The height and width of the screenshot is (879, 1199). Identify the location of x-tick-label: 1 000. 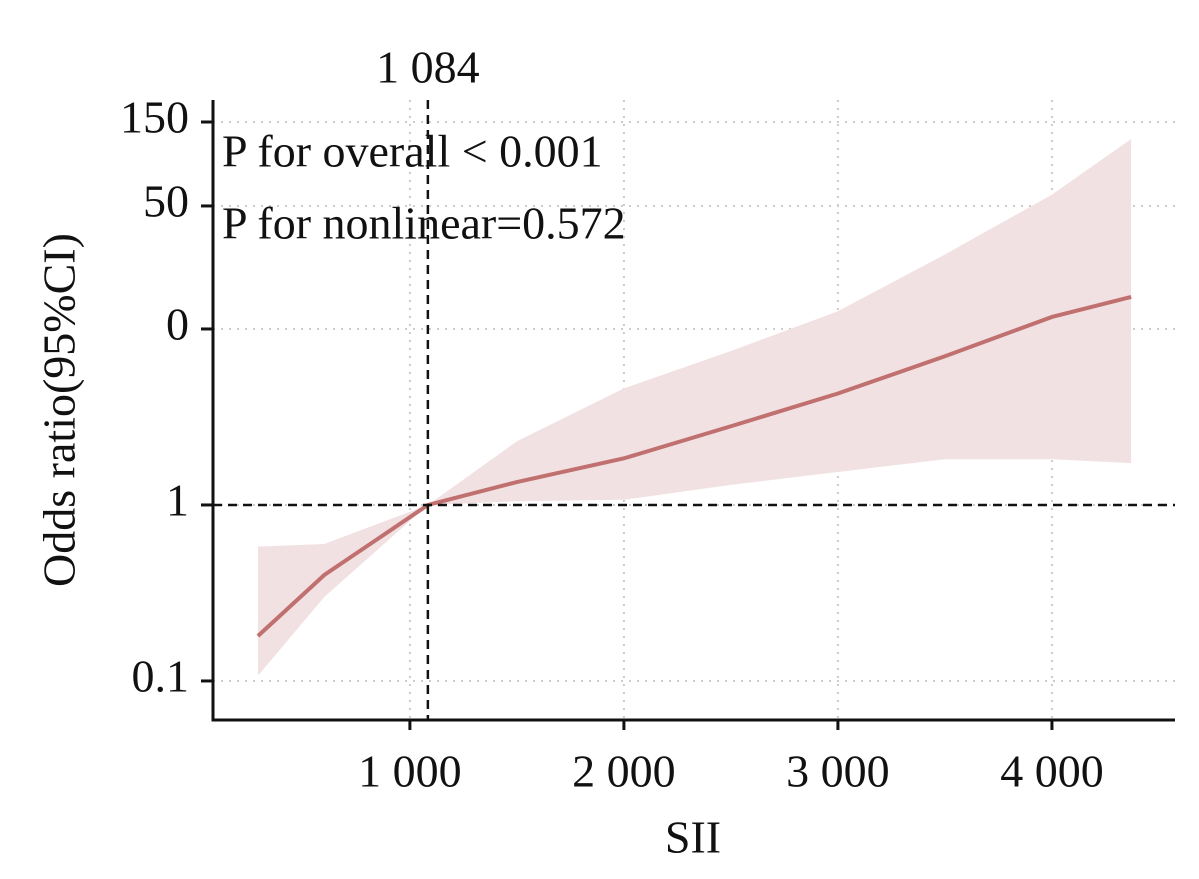
(410, 771).